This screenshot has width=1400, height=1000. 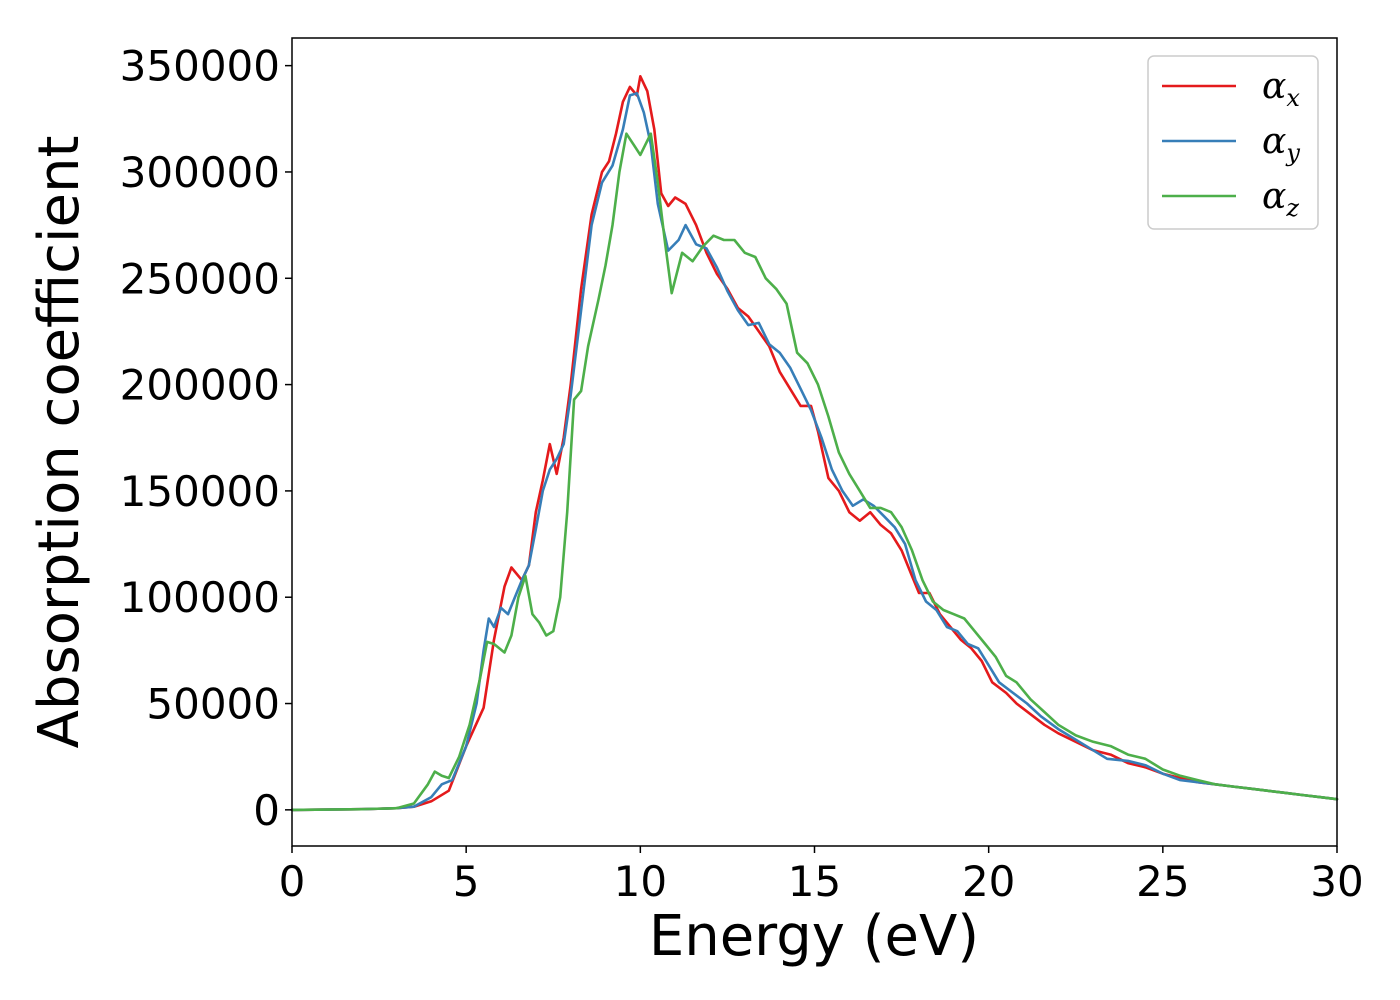 What do you see at coordinates (1162, 881) in the screenshot?
I see `x-tick-label: 25` at bounding box center [1162, 881].